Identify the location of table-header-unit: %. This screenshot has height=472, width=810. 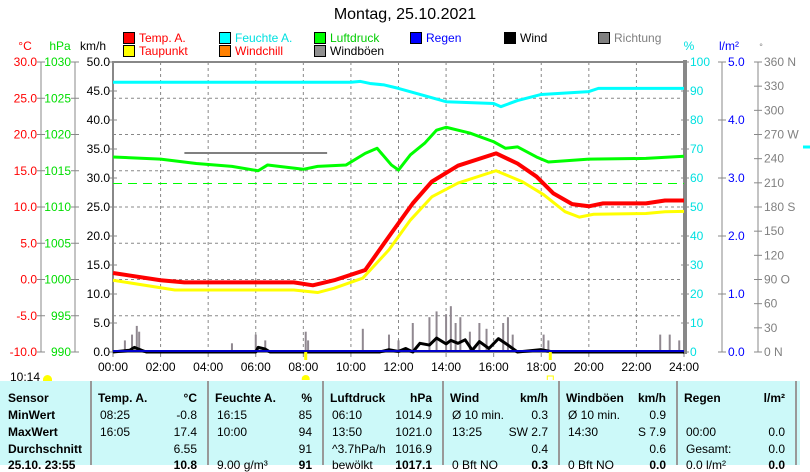
(306, 398).